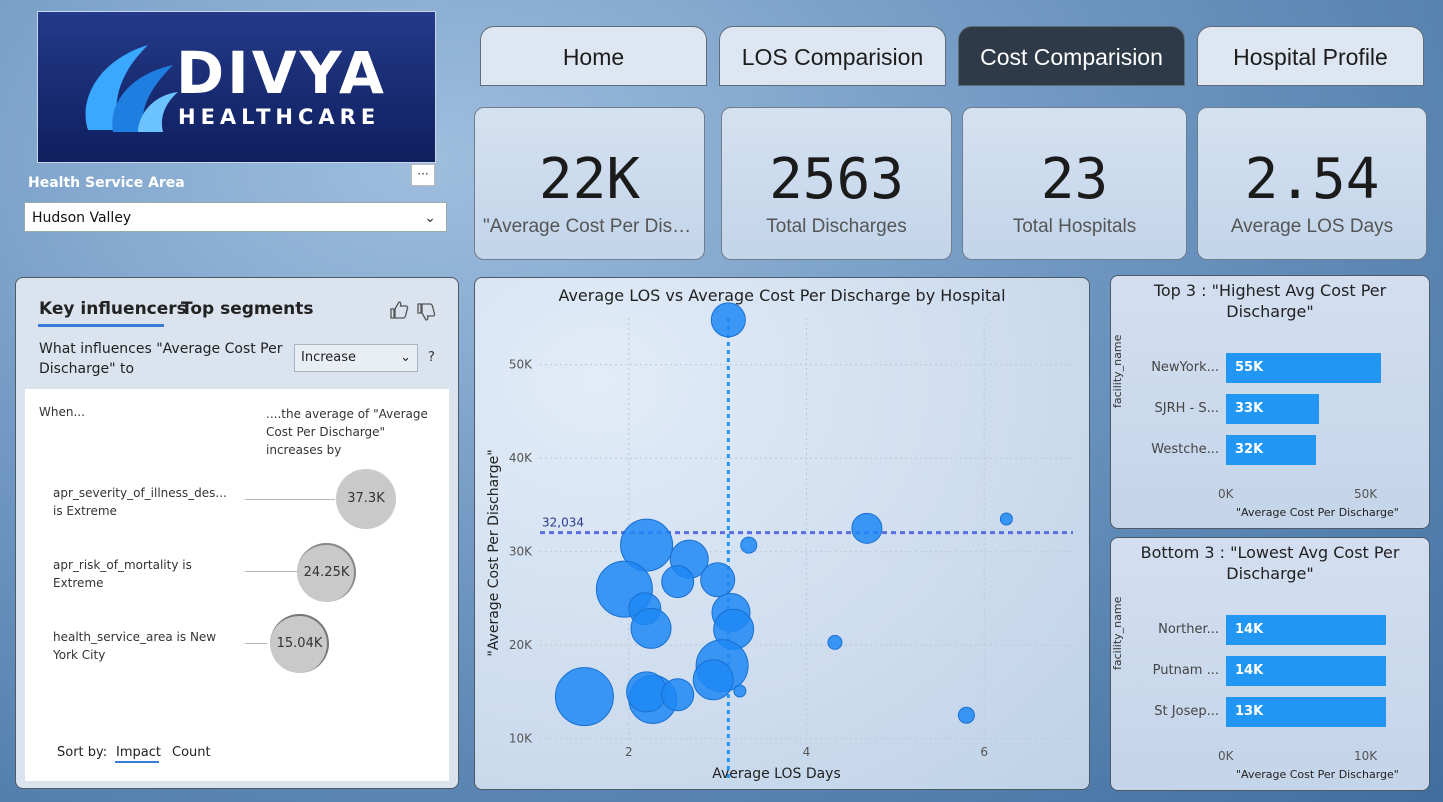 This screenshot has height=802, width=1443. I want to click on thumbs-up-icon, so click(399, 310).